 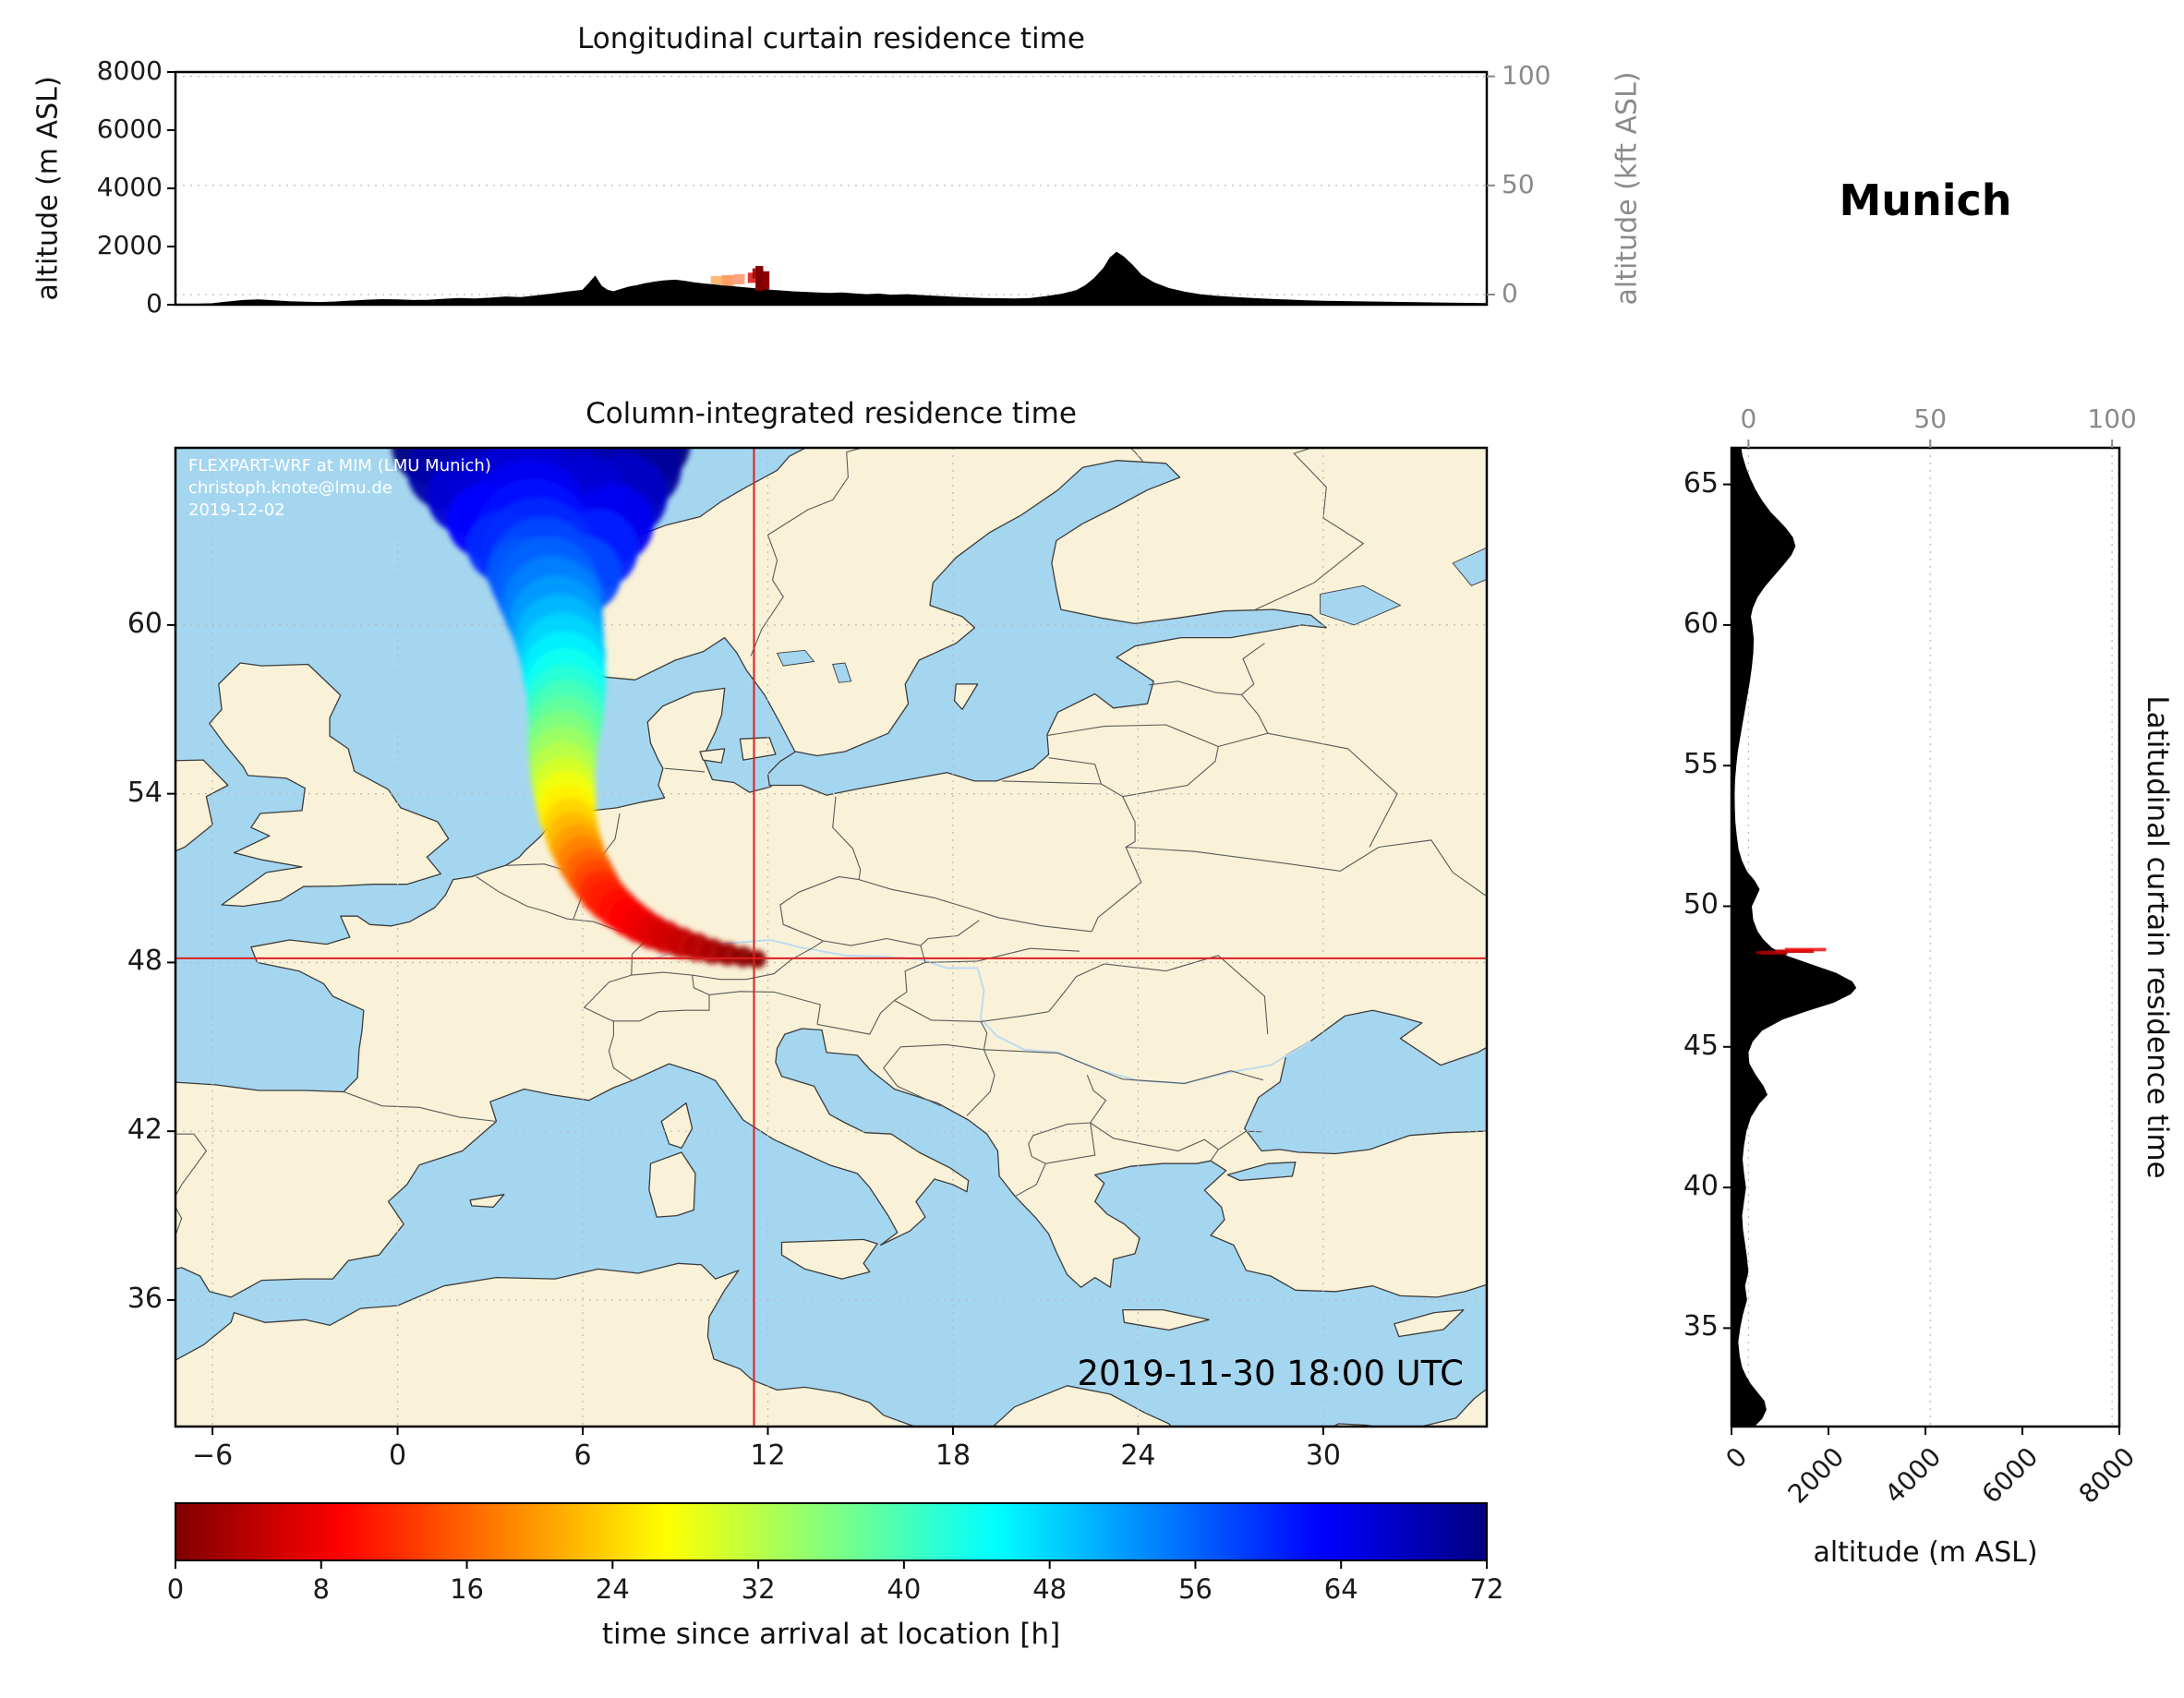 I want to click on map-lon-tick-label: 0, so click(x=398, y=1455).